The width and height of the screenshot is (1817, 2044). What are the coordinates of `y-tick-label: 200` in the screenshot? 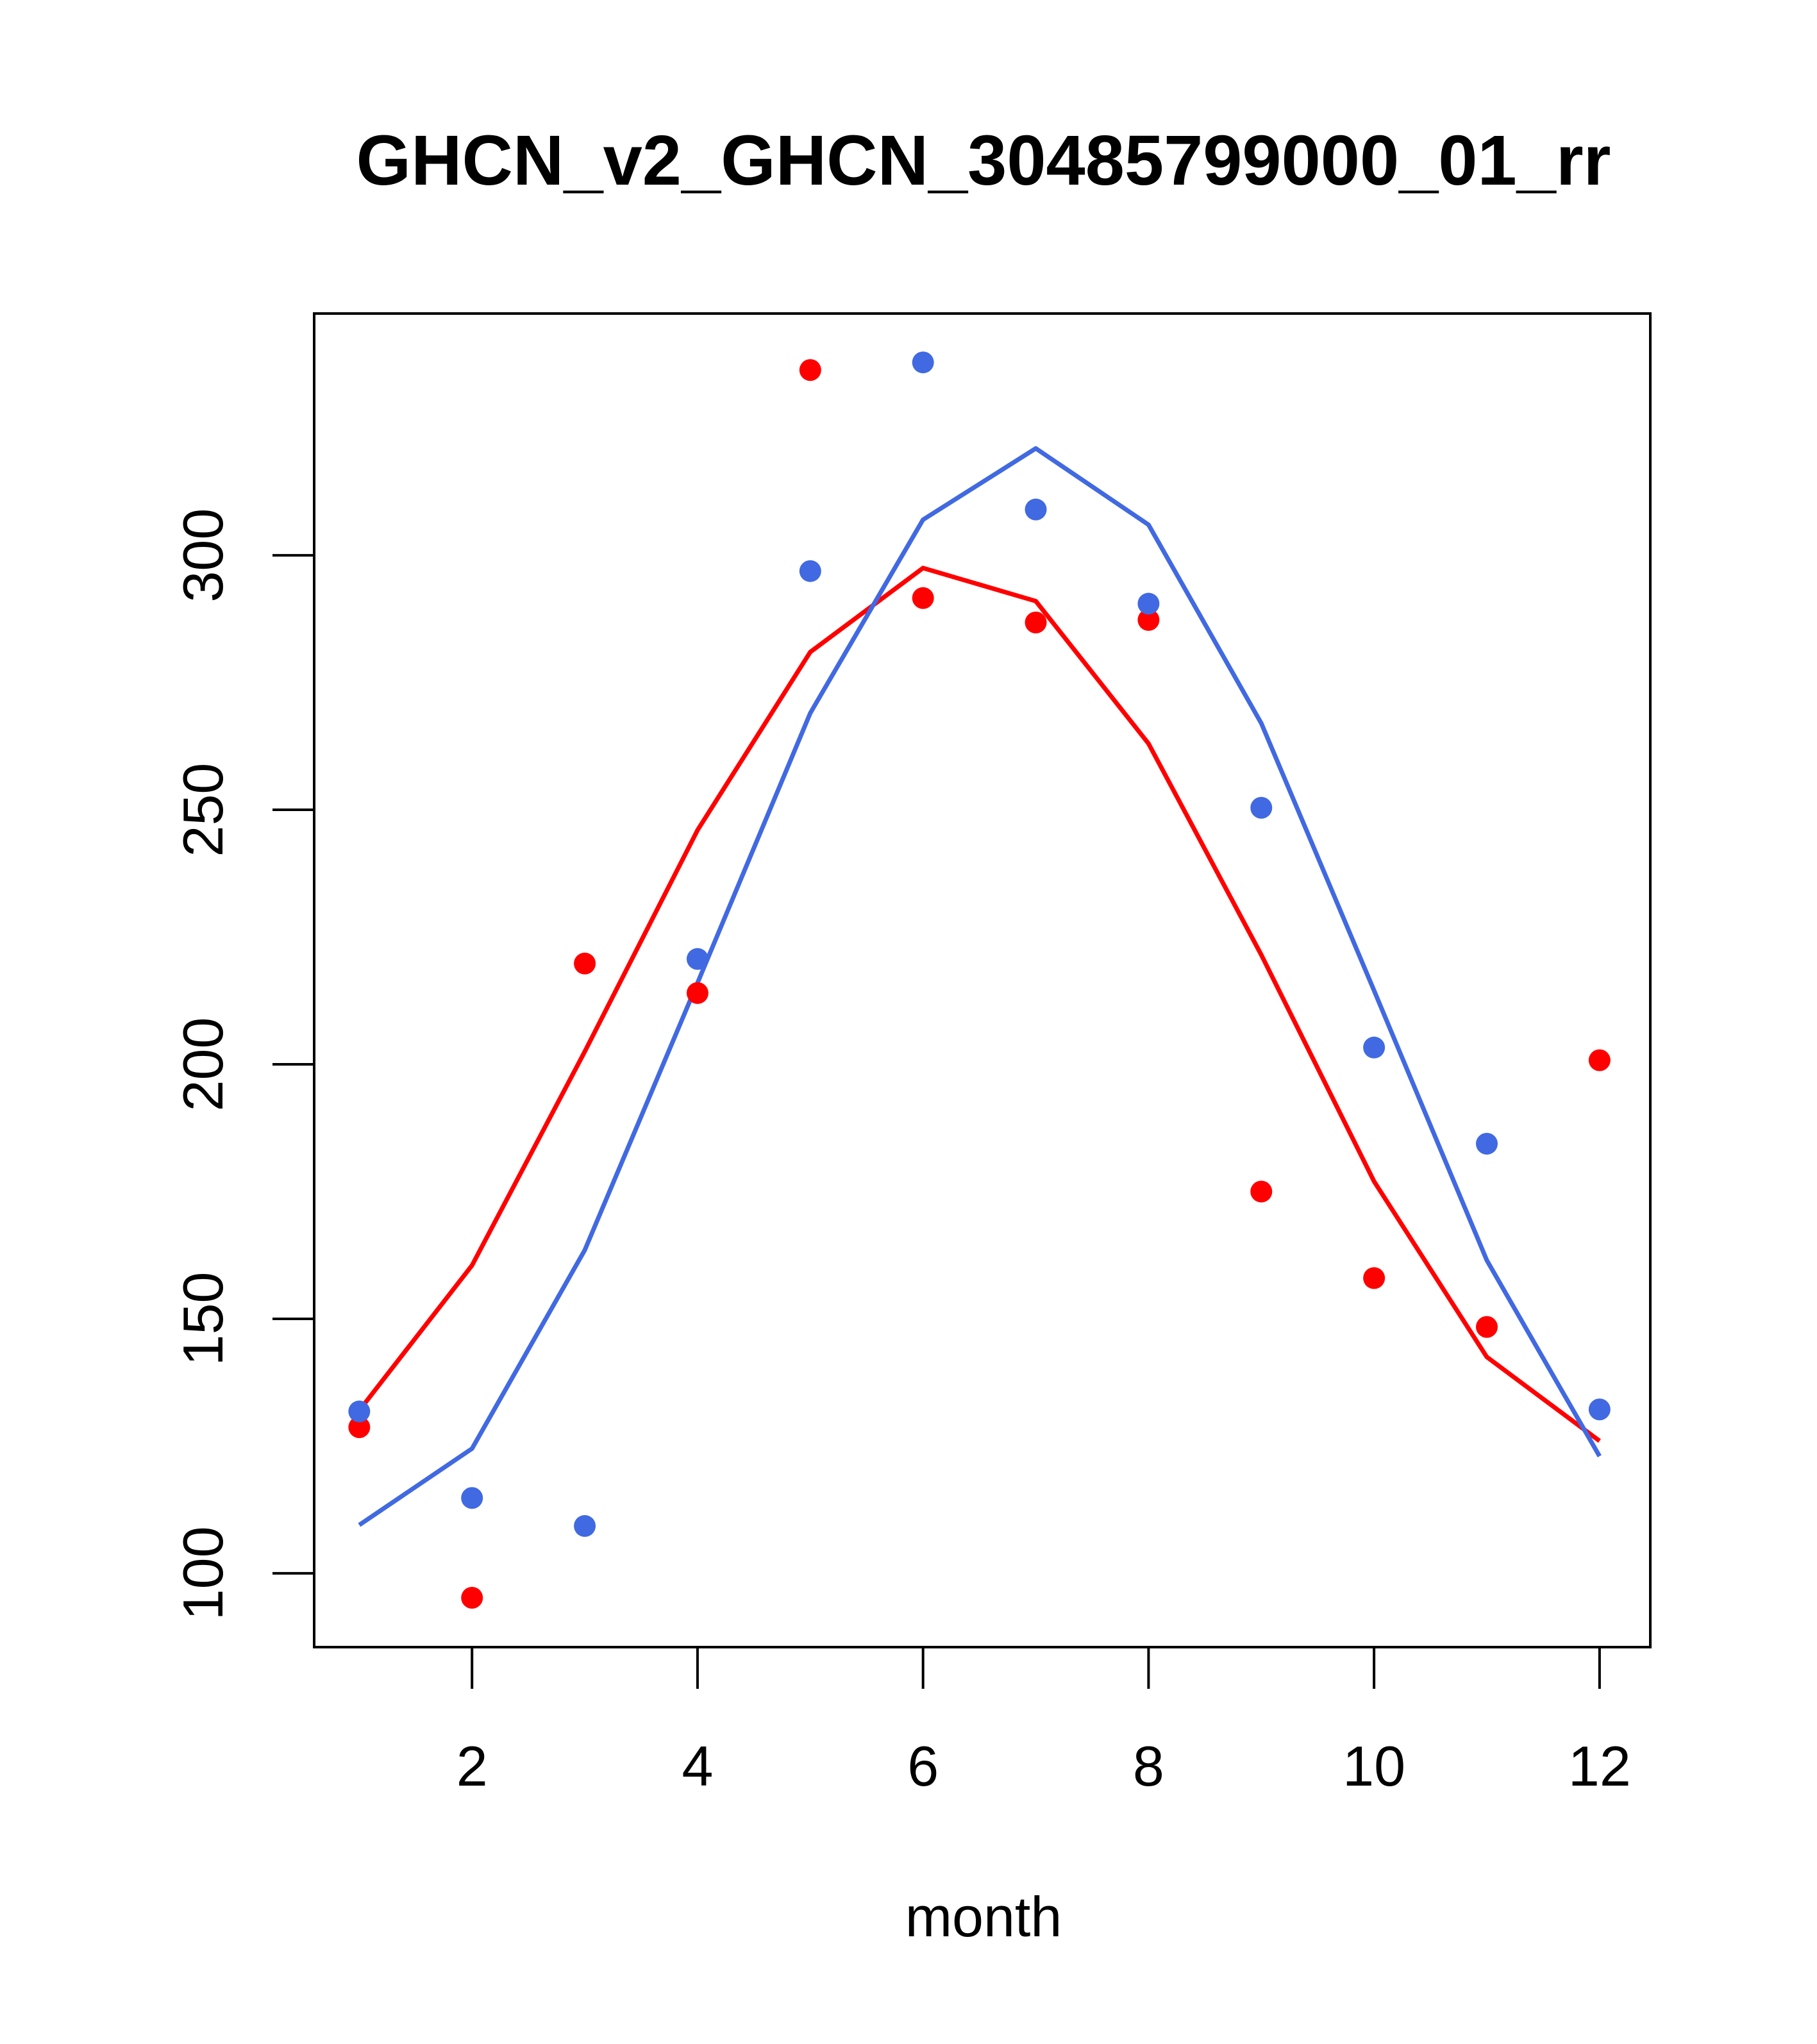 It's located at (203, 1065).